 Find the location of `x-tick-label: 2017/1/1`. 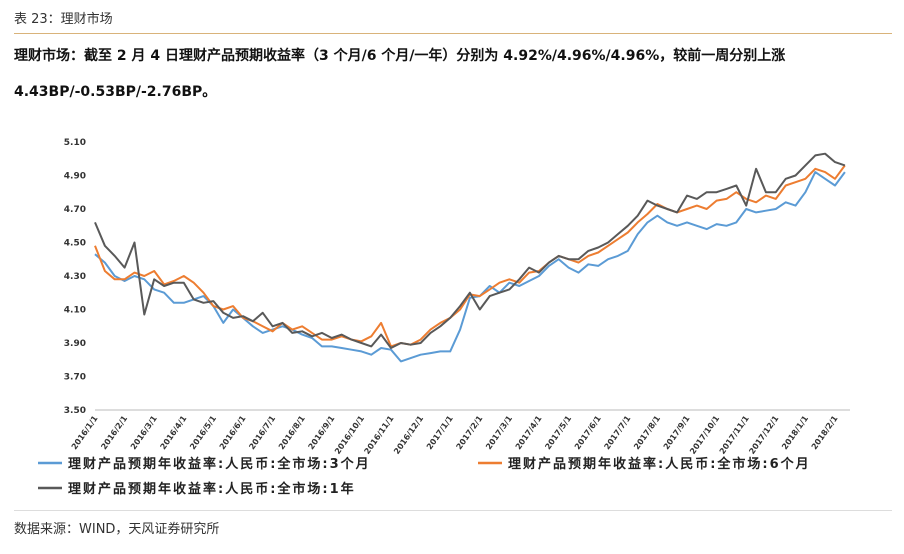

x-tick-label: 2017/1/1 is located at coordinates (440, 433).